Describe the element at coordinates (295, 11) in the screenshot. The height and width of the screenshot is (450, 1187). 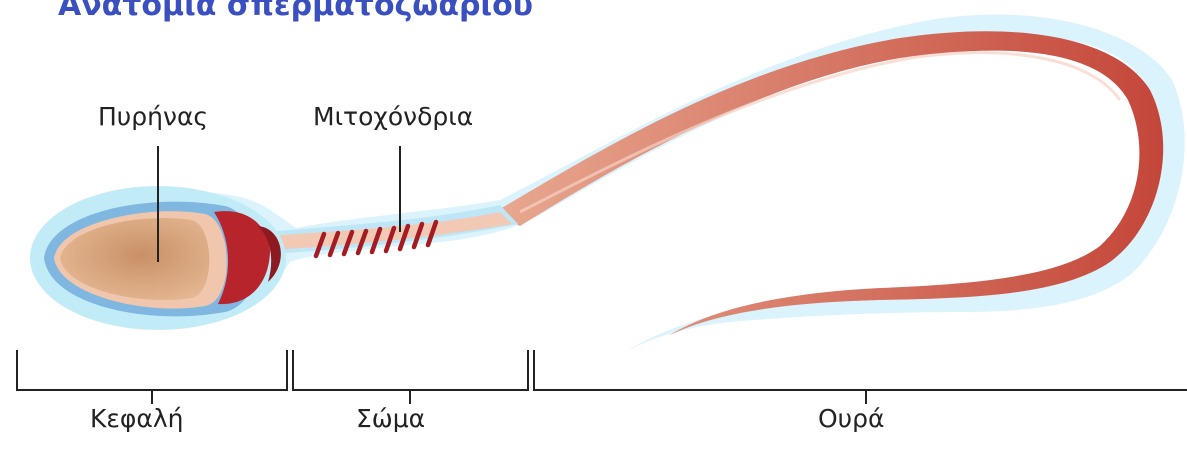
I see `diagram-title: Ανατομία σπερματοζωαρίου` at that location.